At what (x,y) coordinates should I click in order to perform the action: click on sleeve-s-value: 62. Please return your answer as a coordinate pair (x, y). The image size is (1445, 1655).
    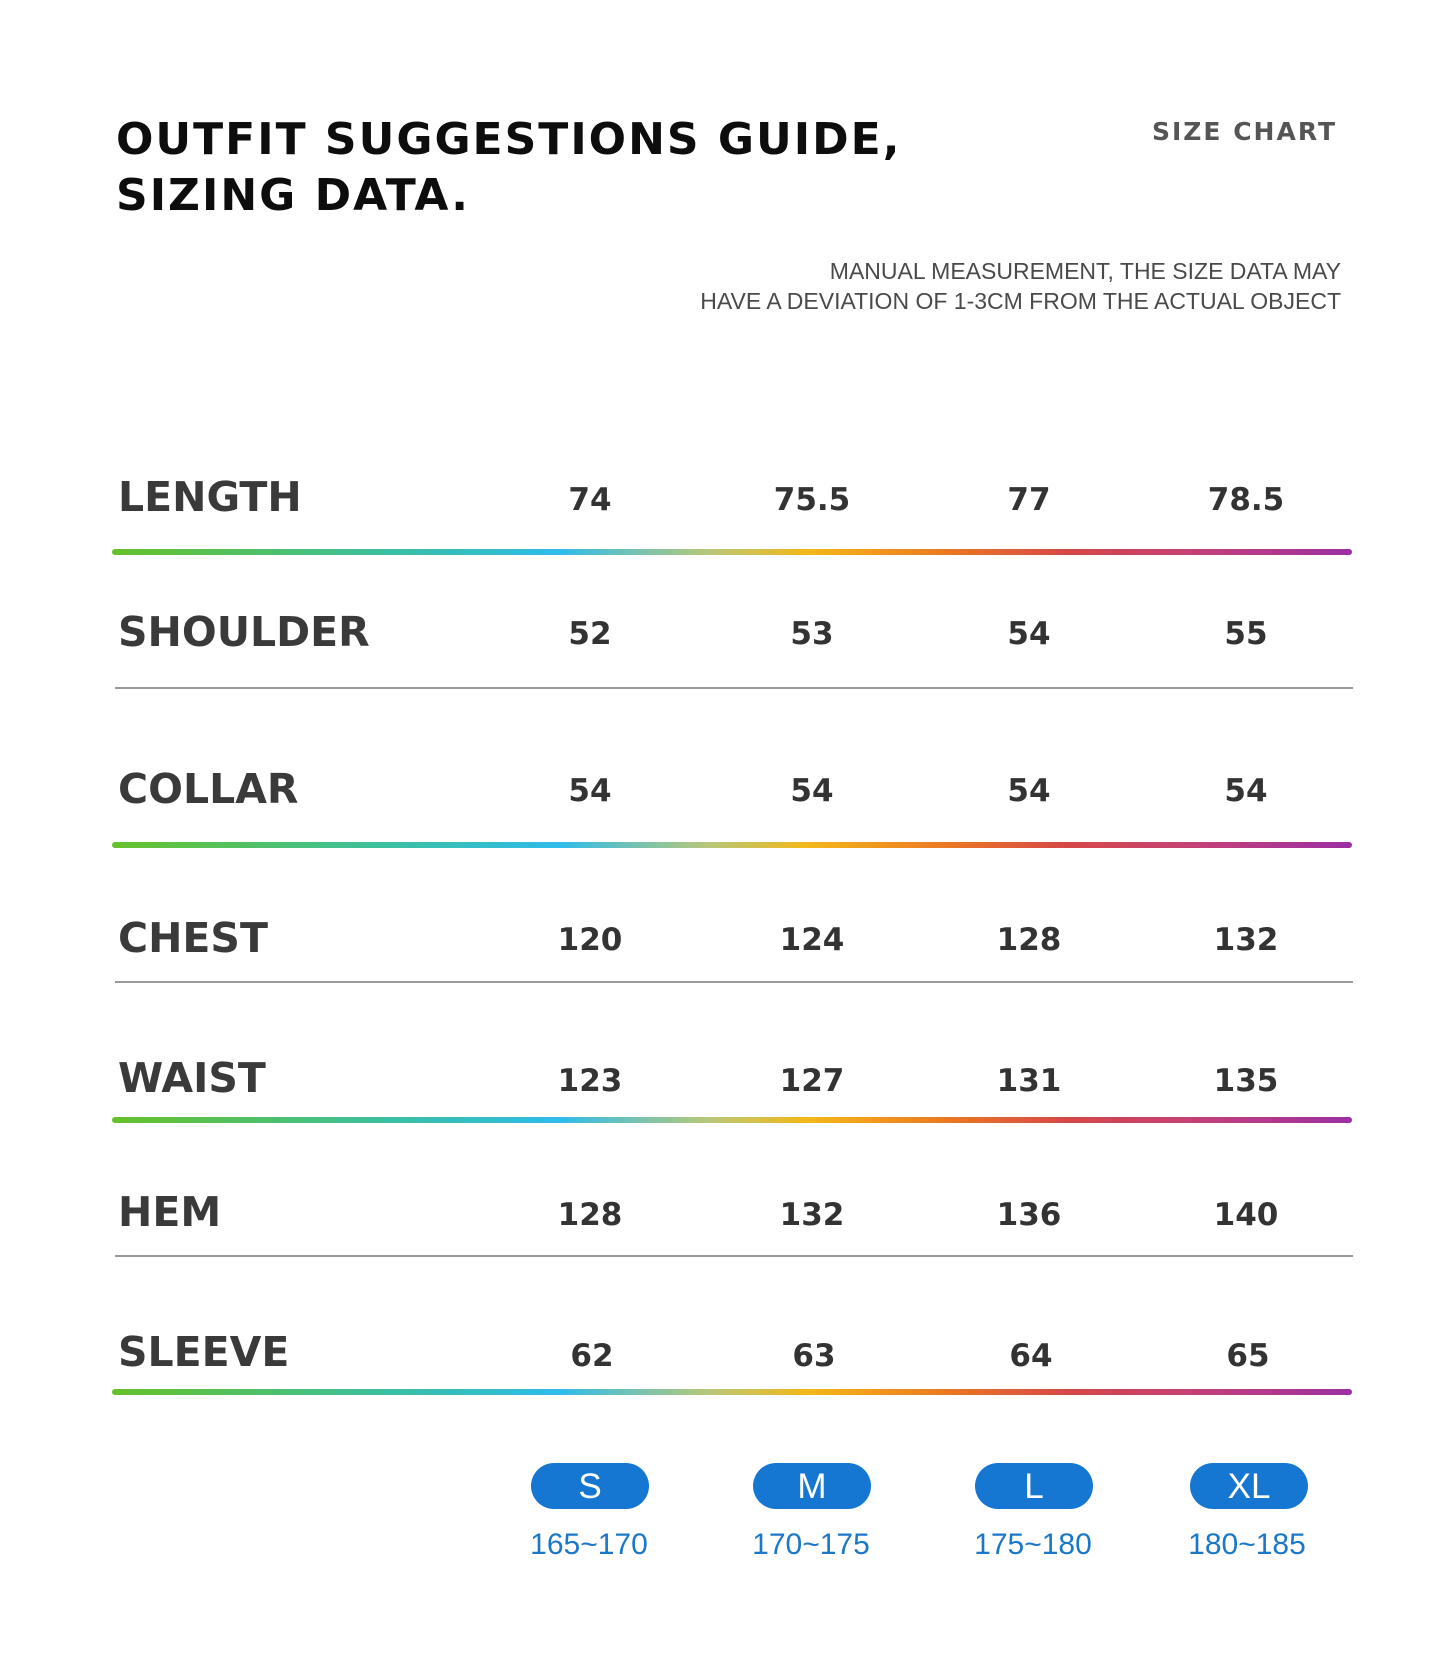
    Looking at the image, I should click on (592, 1356).